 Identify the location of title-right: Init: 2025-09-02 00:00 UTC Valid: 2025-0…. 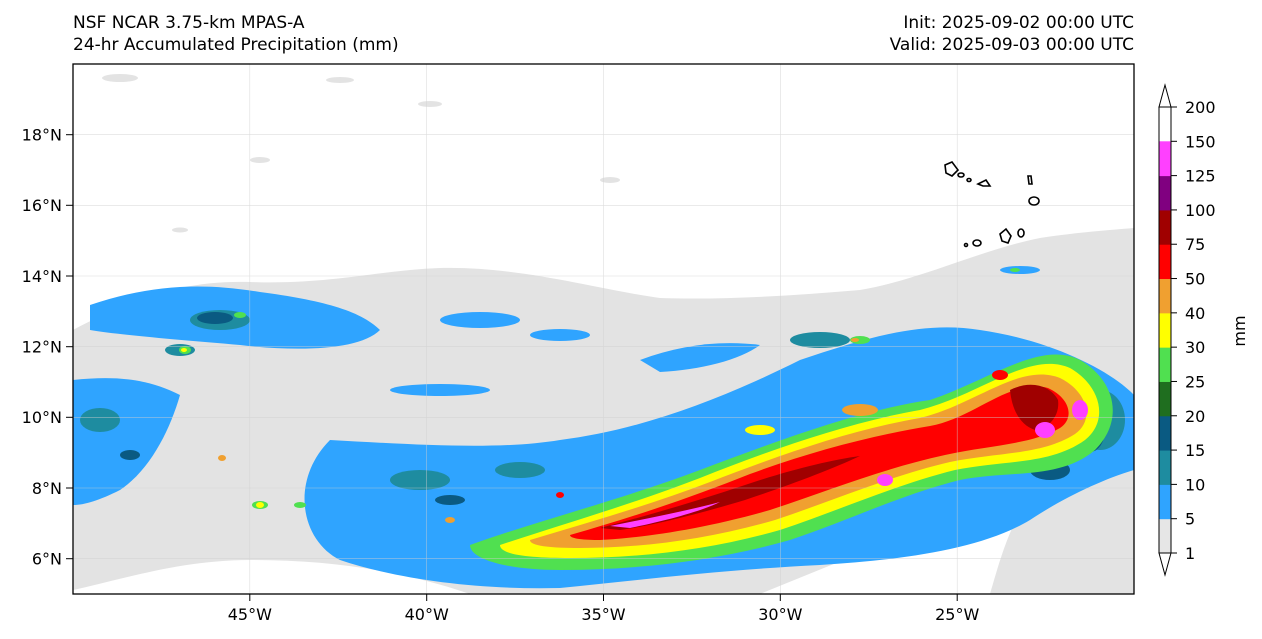
(1012, 34).